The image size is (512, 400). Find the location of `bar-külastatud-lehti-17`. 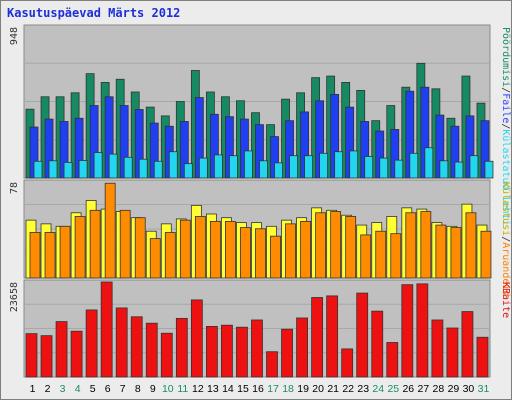

bar-külastatud-lehti-17 is located at coordinates (278, 170).